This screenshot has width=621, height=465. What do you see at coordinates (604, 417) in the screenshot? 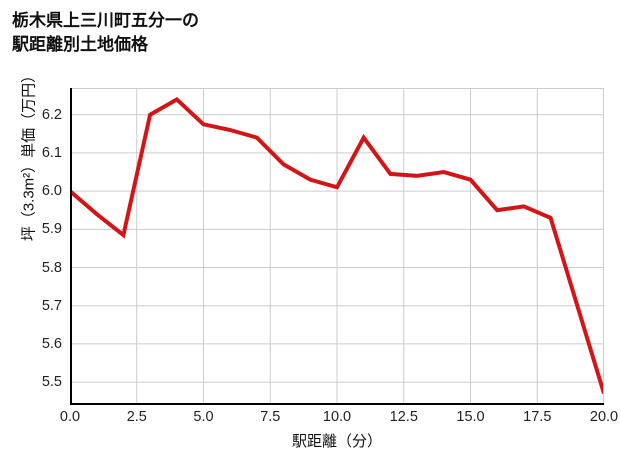
I see `x-axis-tick-label: 20.0` at bounding box center [604, 417].